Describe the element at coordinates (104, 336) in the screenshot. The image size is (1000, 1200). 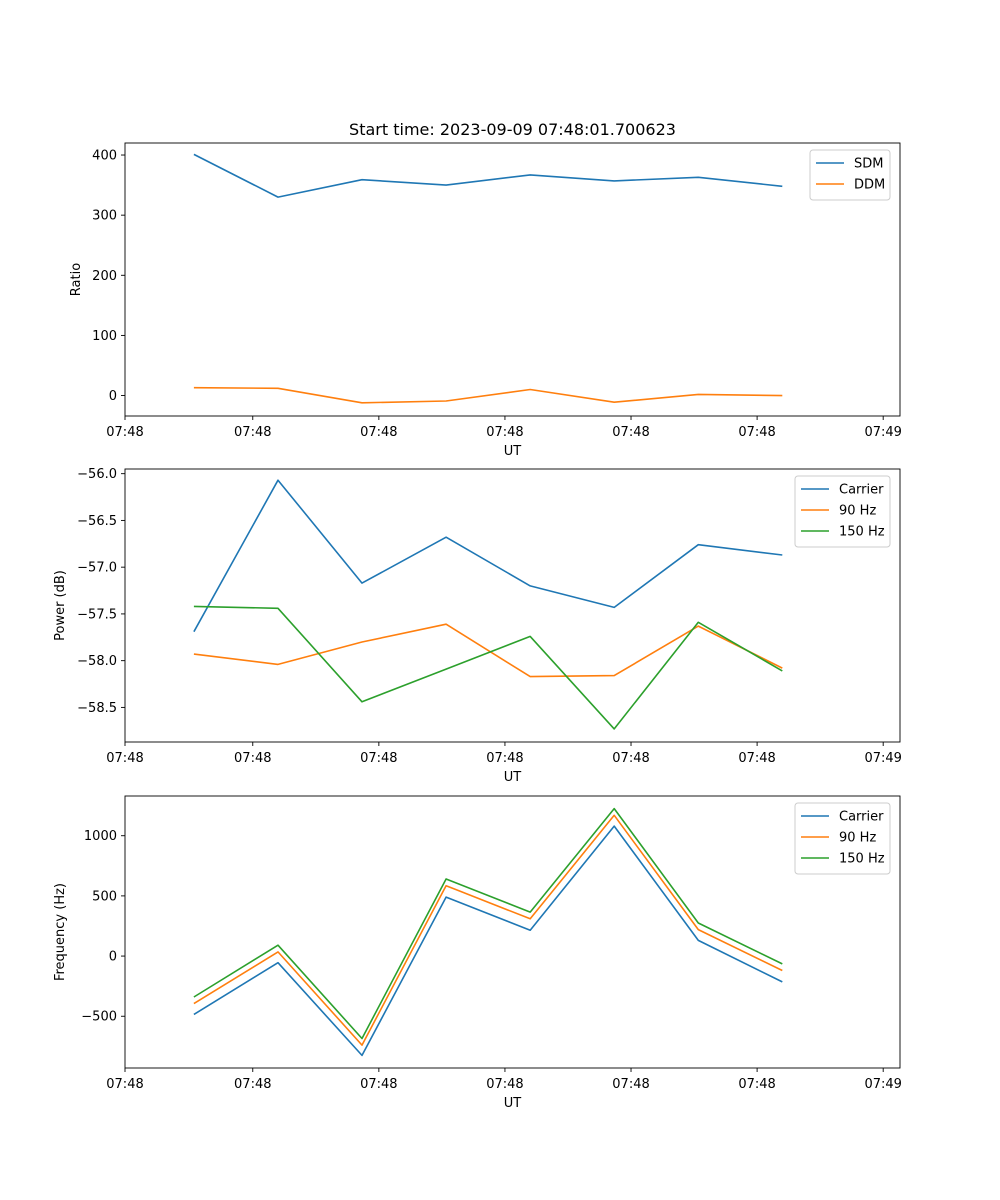
I see `y-tick-label: 100` at that location.